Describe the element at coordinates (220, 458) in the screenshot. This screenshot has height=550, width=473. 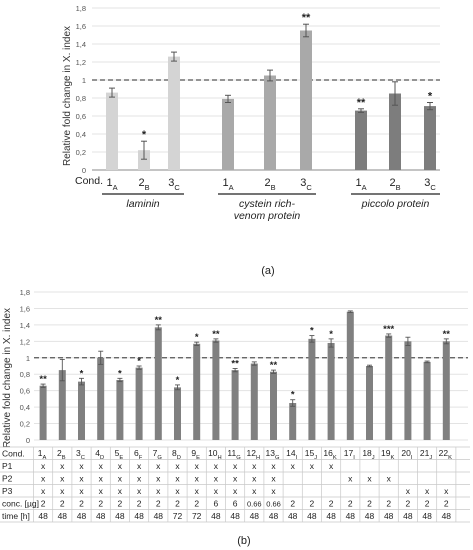
I see `panel-b-condition-label-subscript: H` at that location.